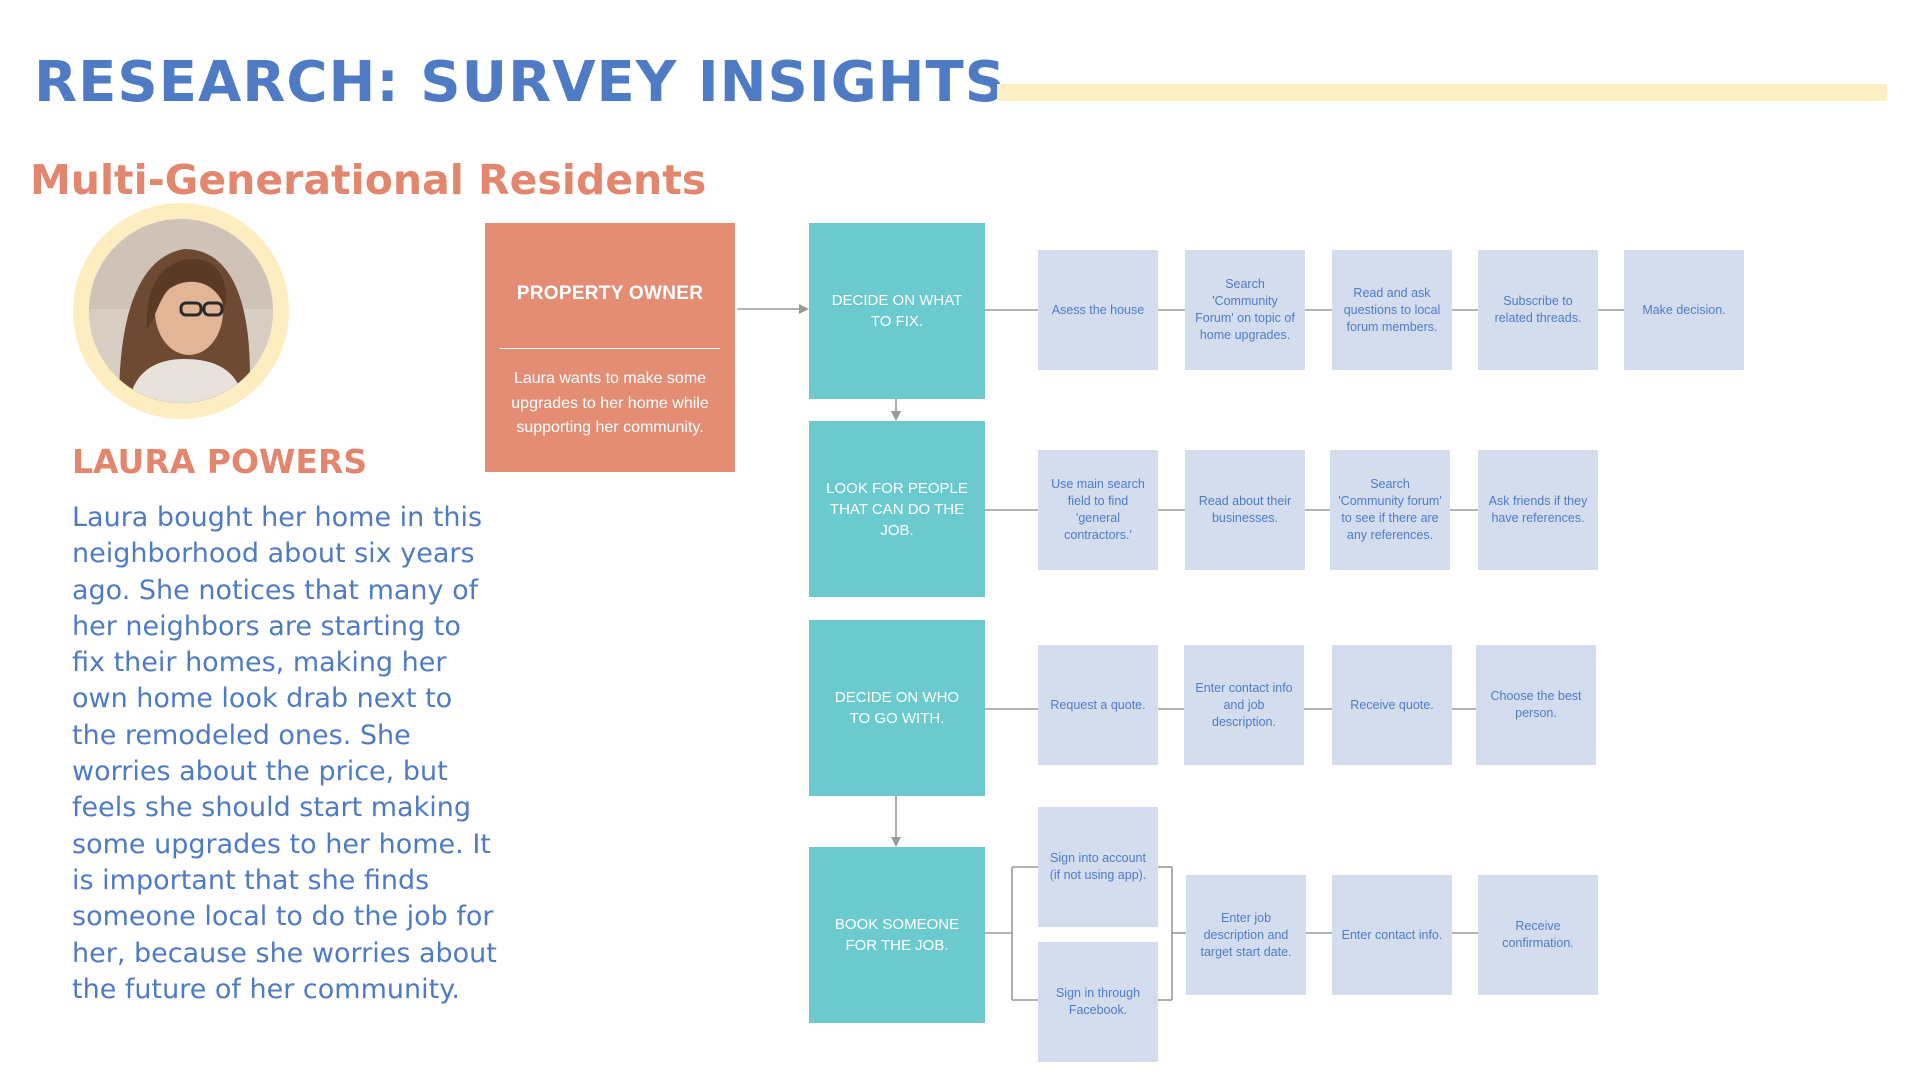 This screenshot has width=1920, height=1080. What do you see at coordinates (1098, 867) in the screenshot?
I see `option-sign-into-account: Sign into account (if not using app).` at bounding box center [1098, 867].